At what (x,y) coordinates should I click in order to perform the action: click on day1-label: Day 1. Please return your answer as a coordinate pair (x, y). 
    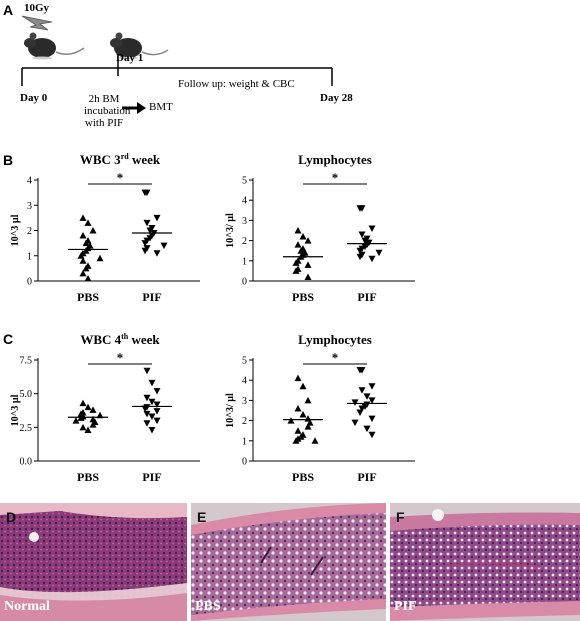
    Looking at the image, I should click on (130, 58).